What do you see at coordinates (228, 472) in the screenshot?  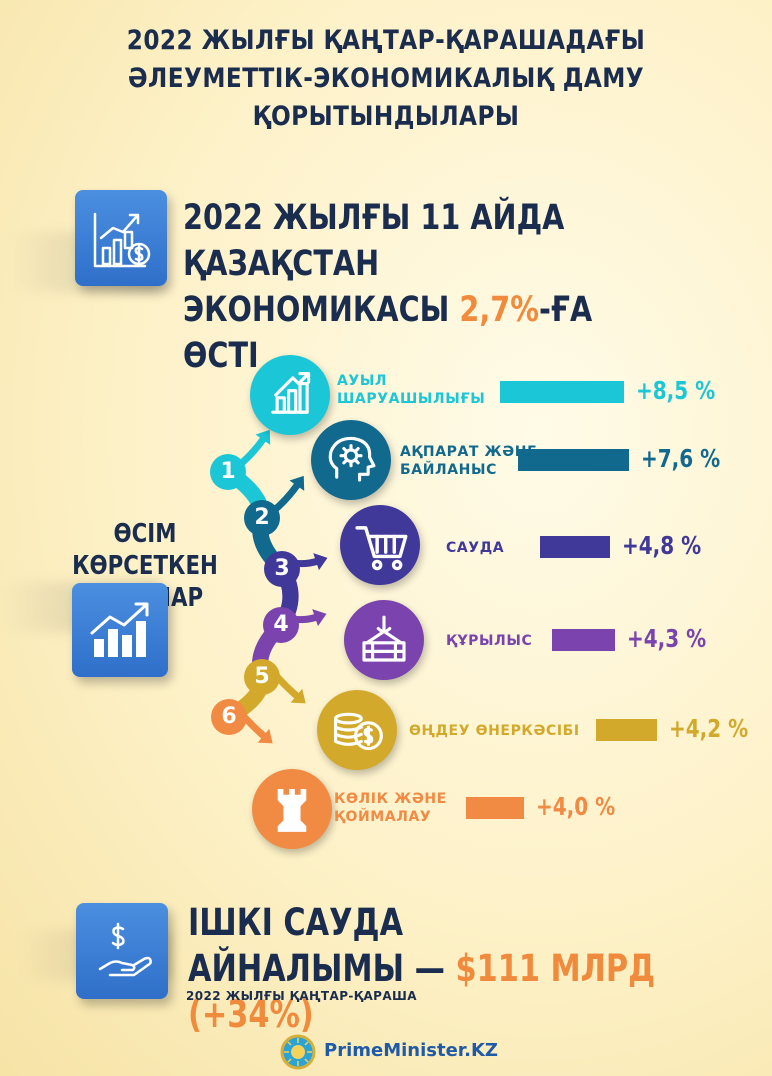 I see `rank-number-1: 1` at bounding box center [228, 472].